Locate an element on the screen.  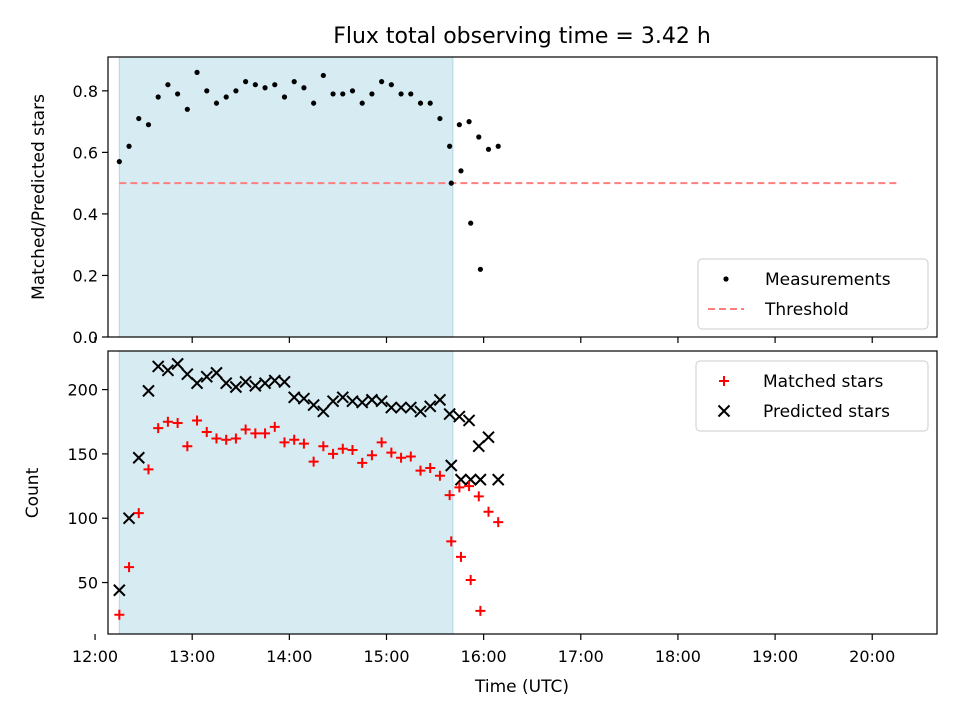
chart-title: Flux total observing time = 3.42 h is located at coordinates (522, 36).